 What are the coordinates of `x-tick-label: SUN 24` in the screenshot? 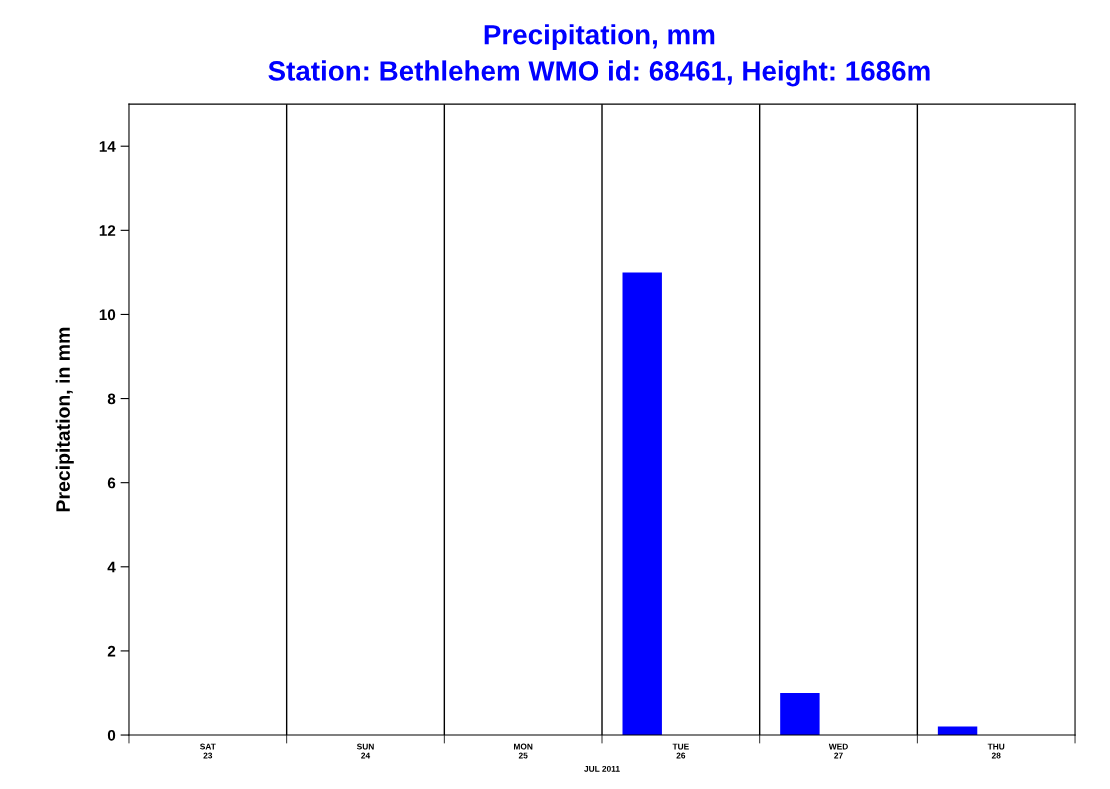 It's located at (365, 751).